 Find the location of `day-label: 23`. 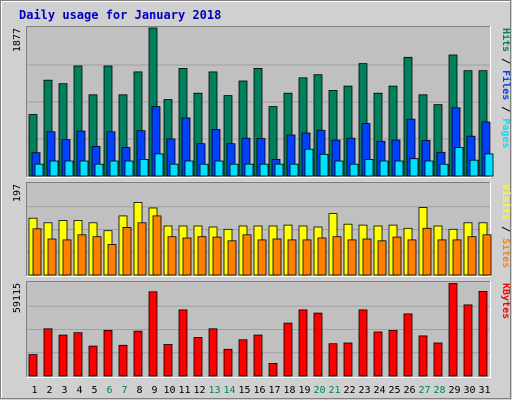

day-label: 23 is located at coordinates (364, 390).